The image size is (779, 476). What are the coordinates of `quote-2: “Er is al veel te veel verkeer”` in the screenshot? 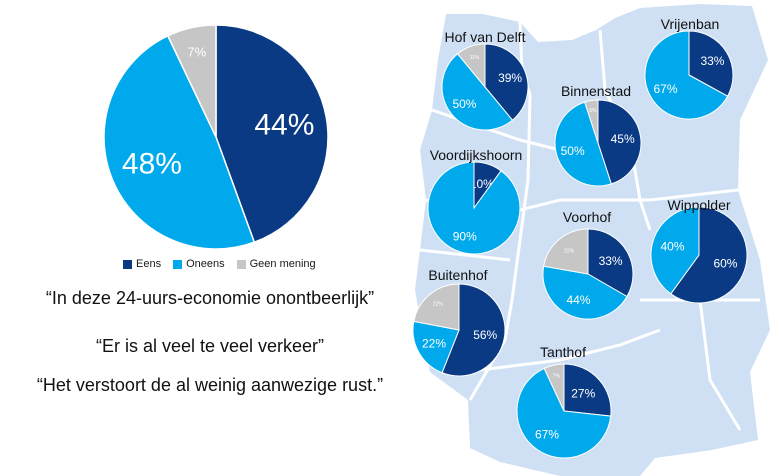 It's located at (210, 346).